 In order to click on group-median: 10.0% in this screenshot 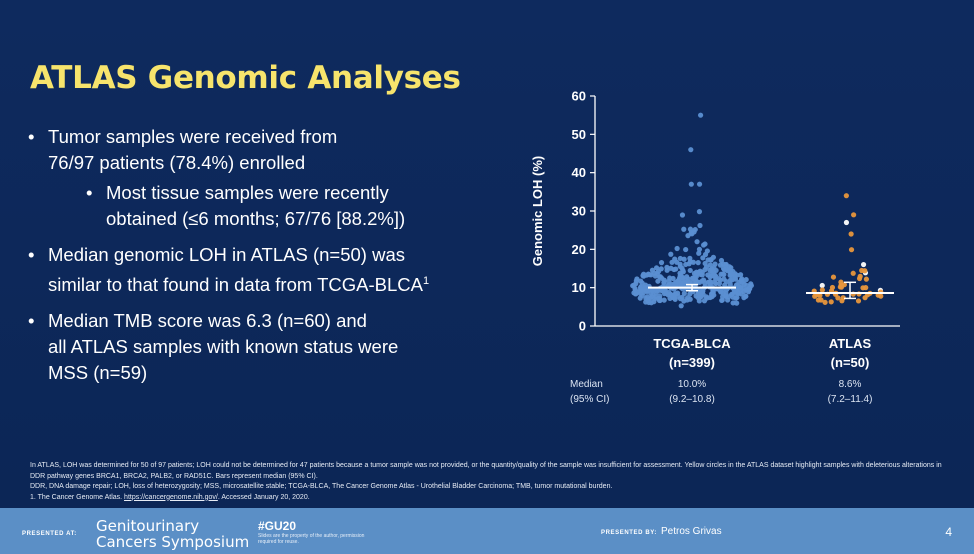, I will do `click(692, 384)`.